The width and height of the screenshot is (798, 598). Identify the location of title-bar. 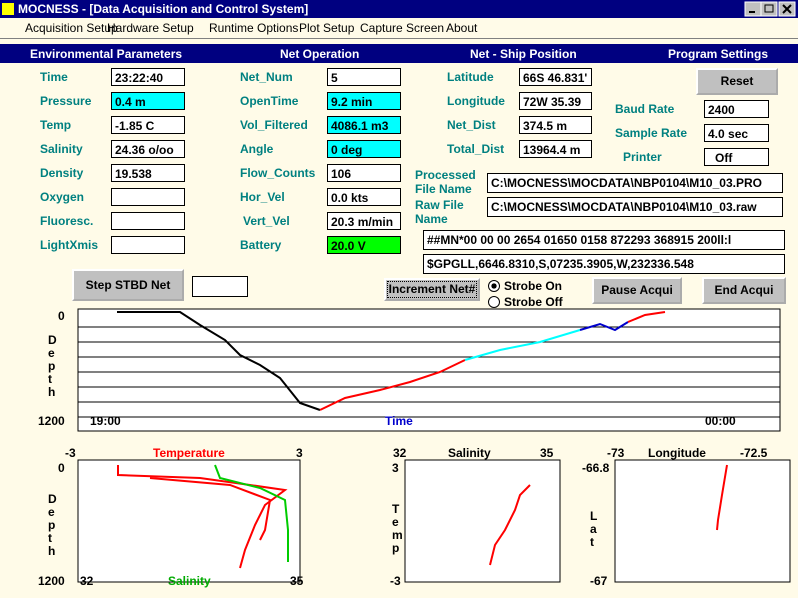
(399, 9).